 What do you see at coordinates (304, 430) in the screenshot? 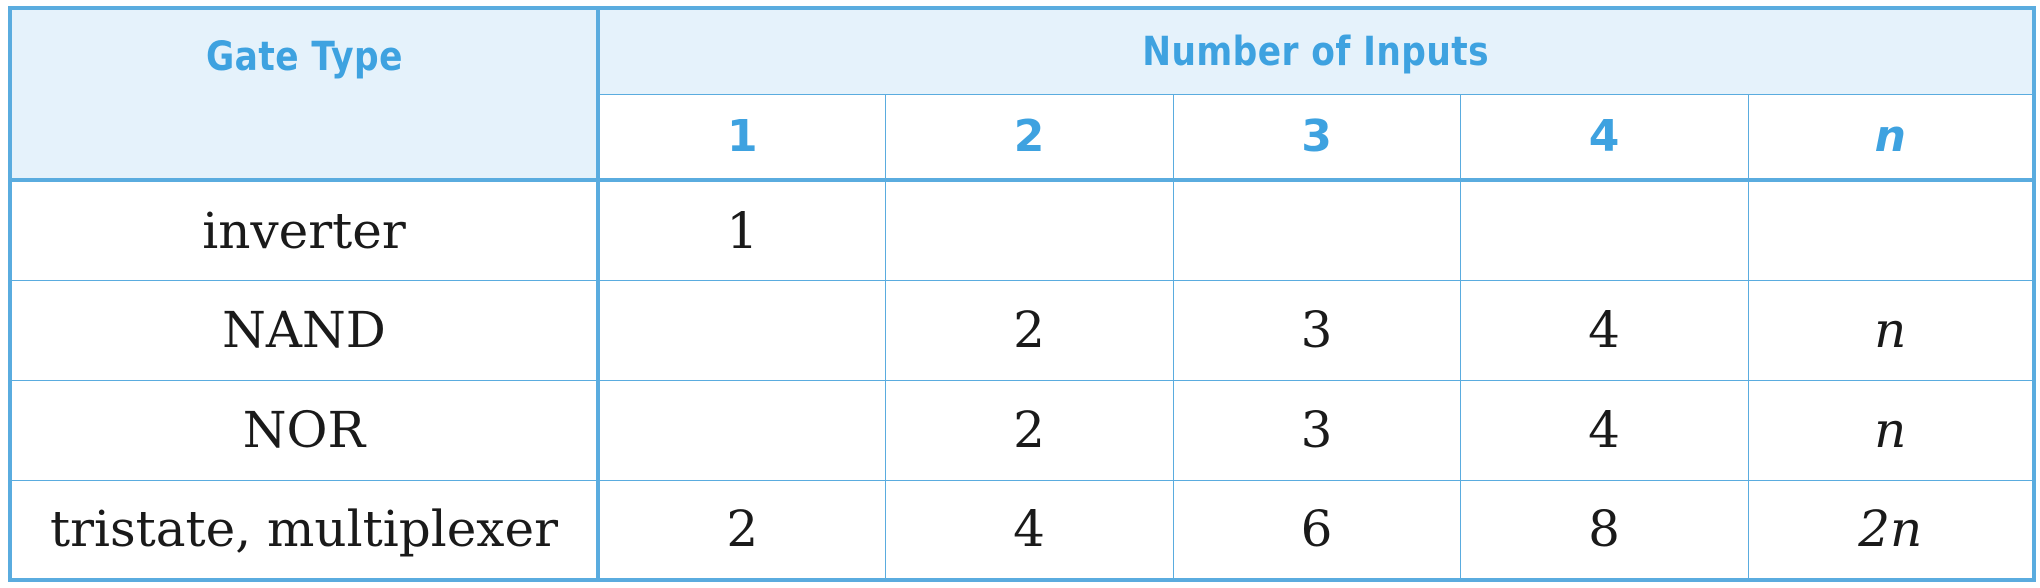
I see `gate-name-cell: NOR` at bounding box center [304, 430].